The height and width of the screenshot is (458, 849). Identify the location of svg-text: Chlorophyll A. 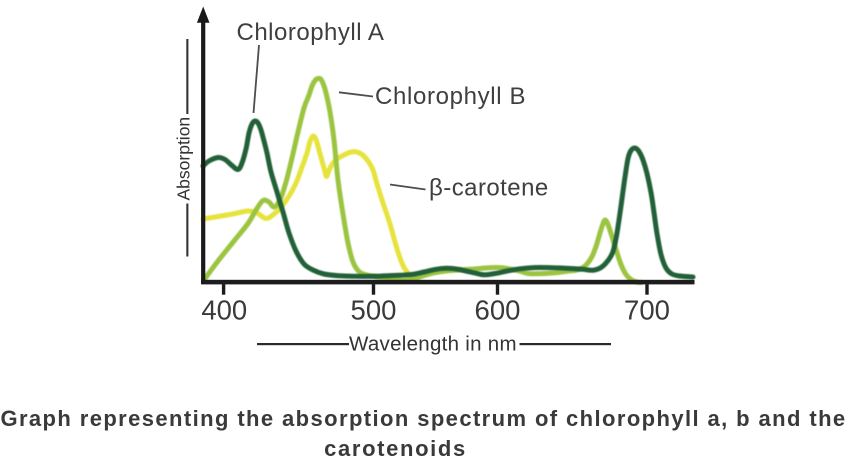
(311, 32).